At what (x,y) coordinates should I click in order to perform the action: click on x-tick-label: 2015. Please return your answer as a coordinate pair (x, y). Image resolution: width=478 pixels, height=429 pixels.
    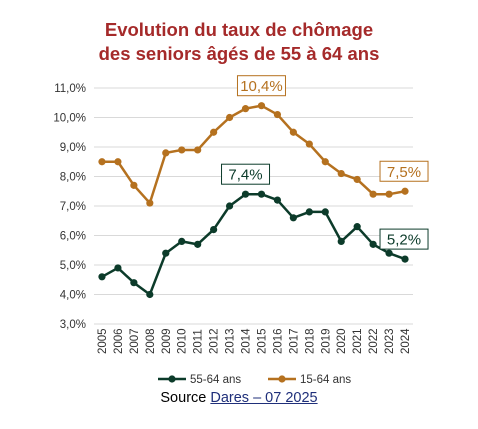
    Looking at the image, I should click on (262, 341).